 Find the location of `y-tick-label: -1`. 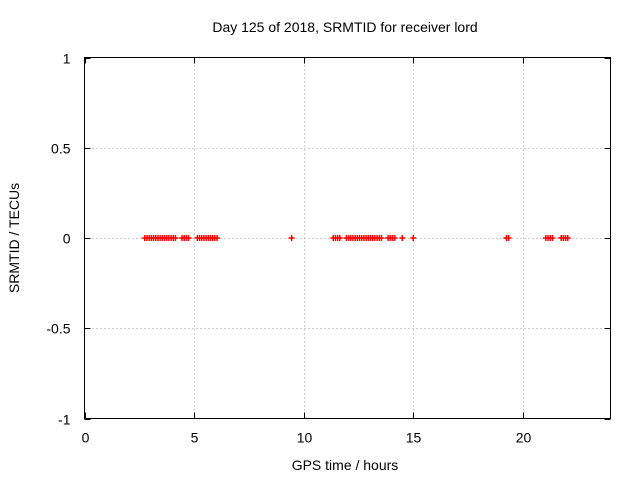

y-tick-label: -1 is located at coordinates (64, 420).